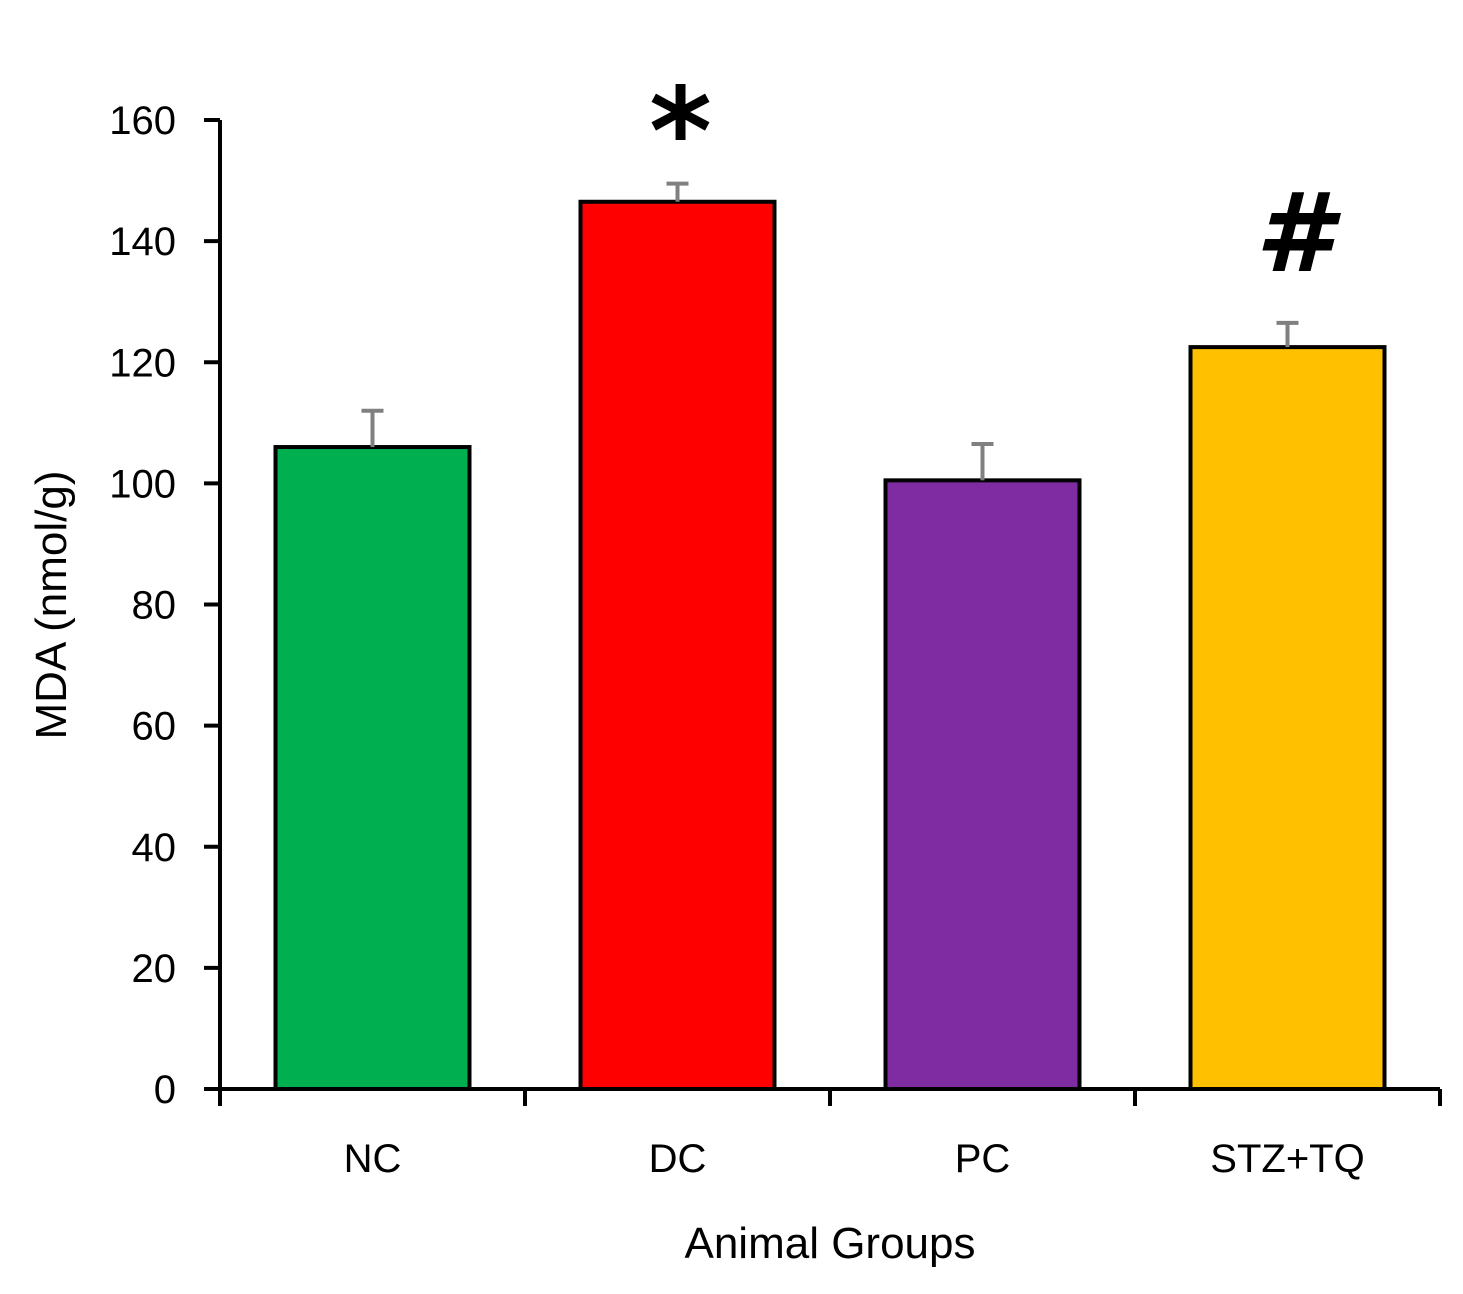 This screenshot has height=1294, width=1463. Describe the element at coordinates (677, 645) in the screenshot. I see `bar-dc` at that location.